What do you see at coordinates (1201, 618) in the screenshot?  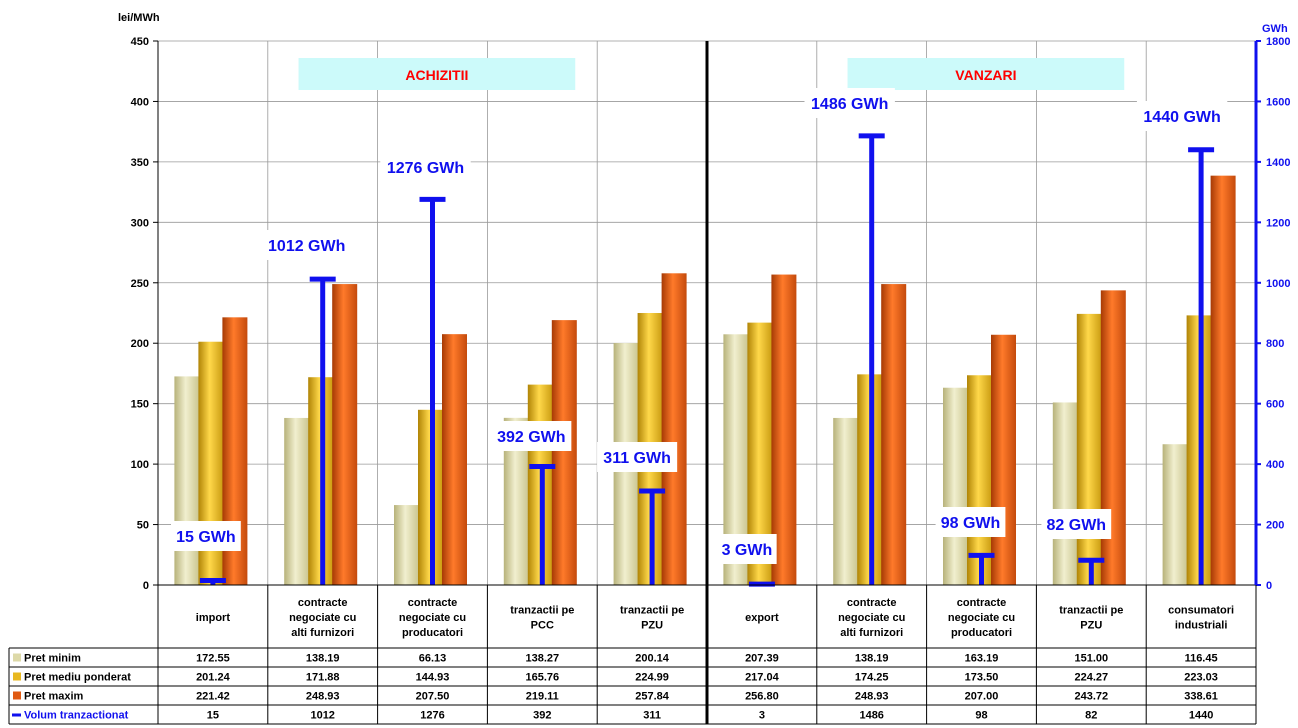 I see `category-label: consumatori industriali` at bounding box center [1201, 618].